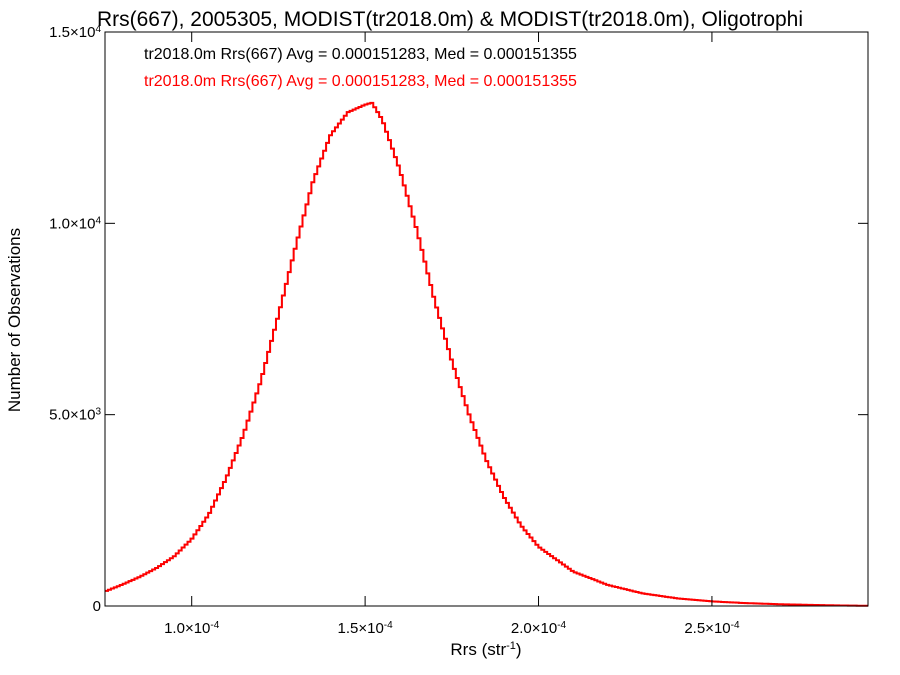 Image resolution: width=900 pixels, height=675 pixels. I want to click on y-tick-label-mantissa: 1.5×10, so click(72, 32).